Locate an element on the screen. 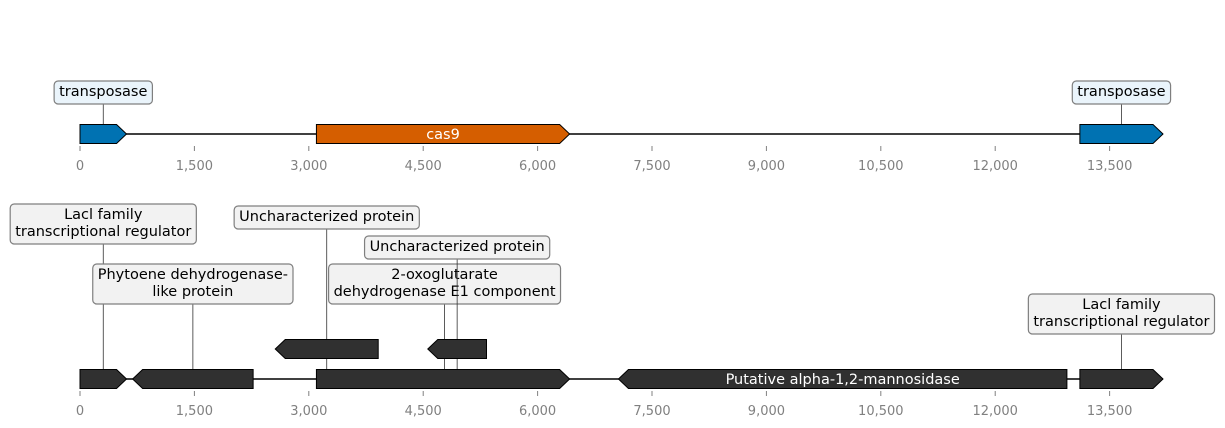  feature-inline-label: cas9 is located at coordinates (443, 135).